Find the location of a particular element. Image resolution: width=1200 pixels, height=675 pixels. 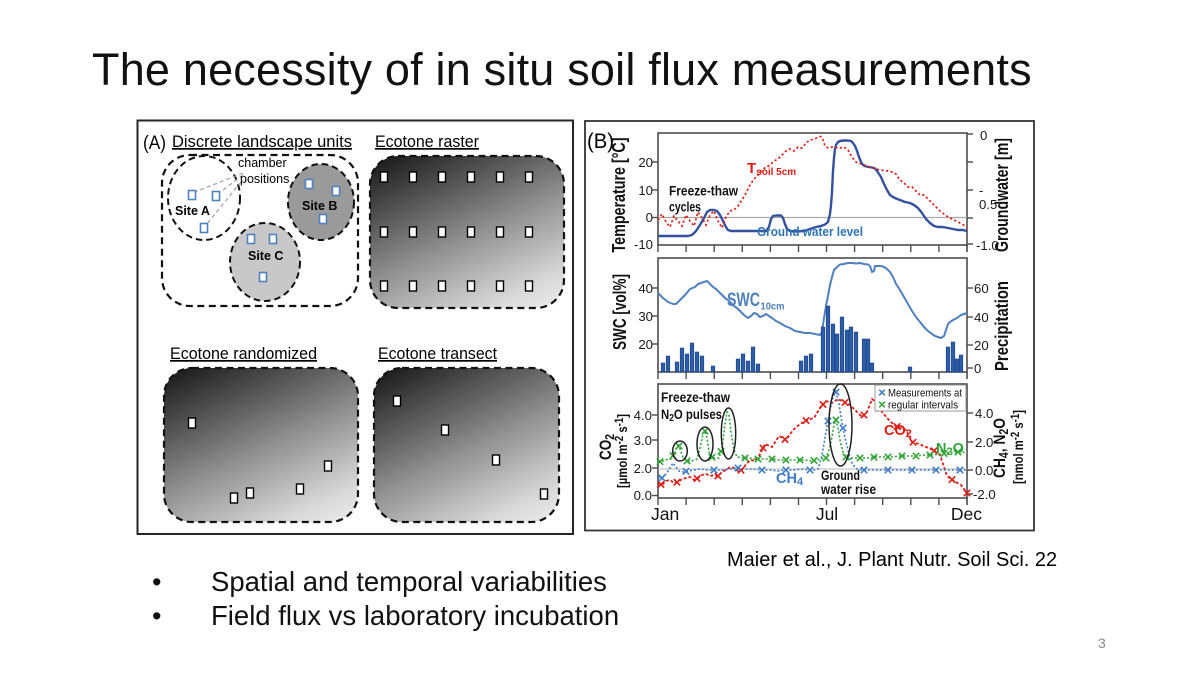

svg-text: -1.0 is located at coordinates (987, 245).